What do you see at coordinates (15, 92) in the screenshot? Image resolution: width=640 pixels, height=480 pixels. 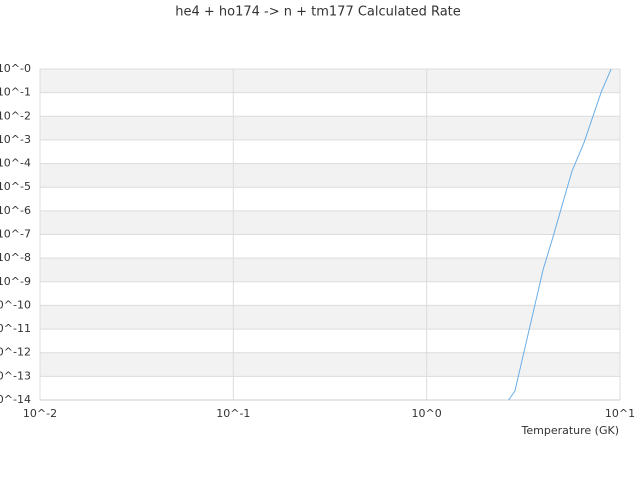 I see `y-tick-label: 10^-1` at bounding box center [15, 92].